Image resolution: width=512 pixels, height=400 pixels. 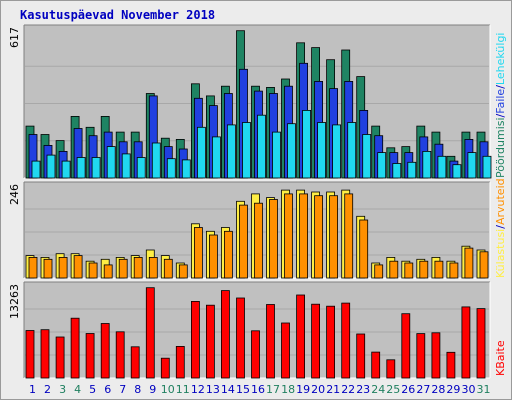 I want to click on x-tick-day-11: 11, so click(x=183, y=389).